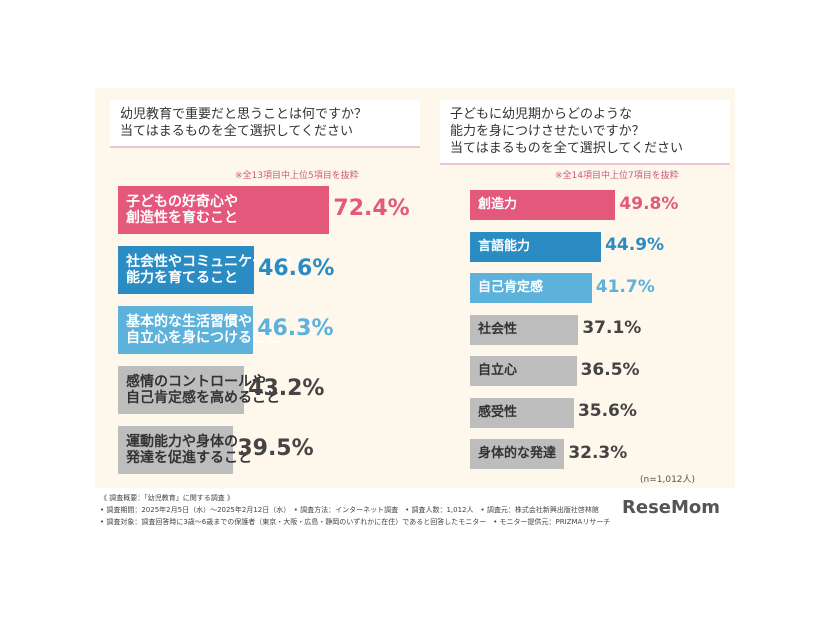  Describe the element at coordinates (265, 124) in the screenshot. I see `question-box: 幼児教育で重要だと思うことは何ですか？ 当てはまるものを全て選択してください` at that location.